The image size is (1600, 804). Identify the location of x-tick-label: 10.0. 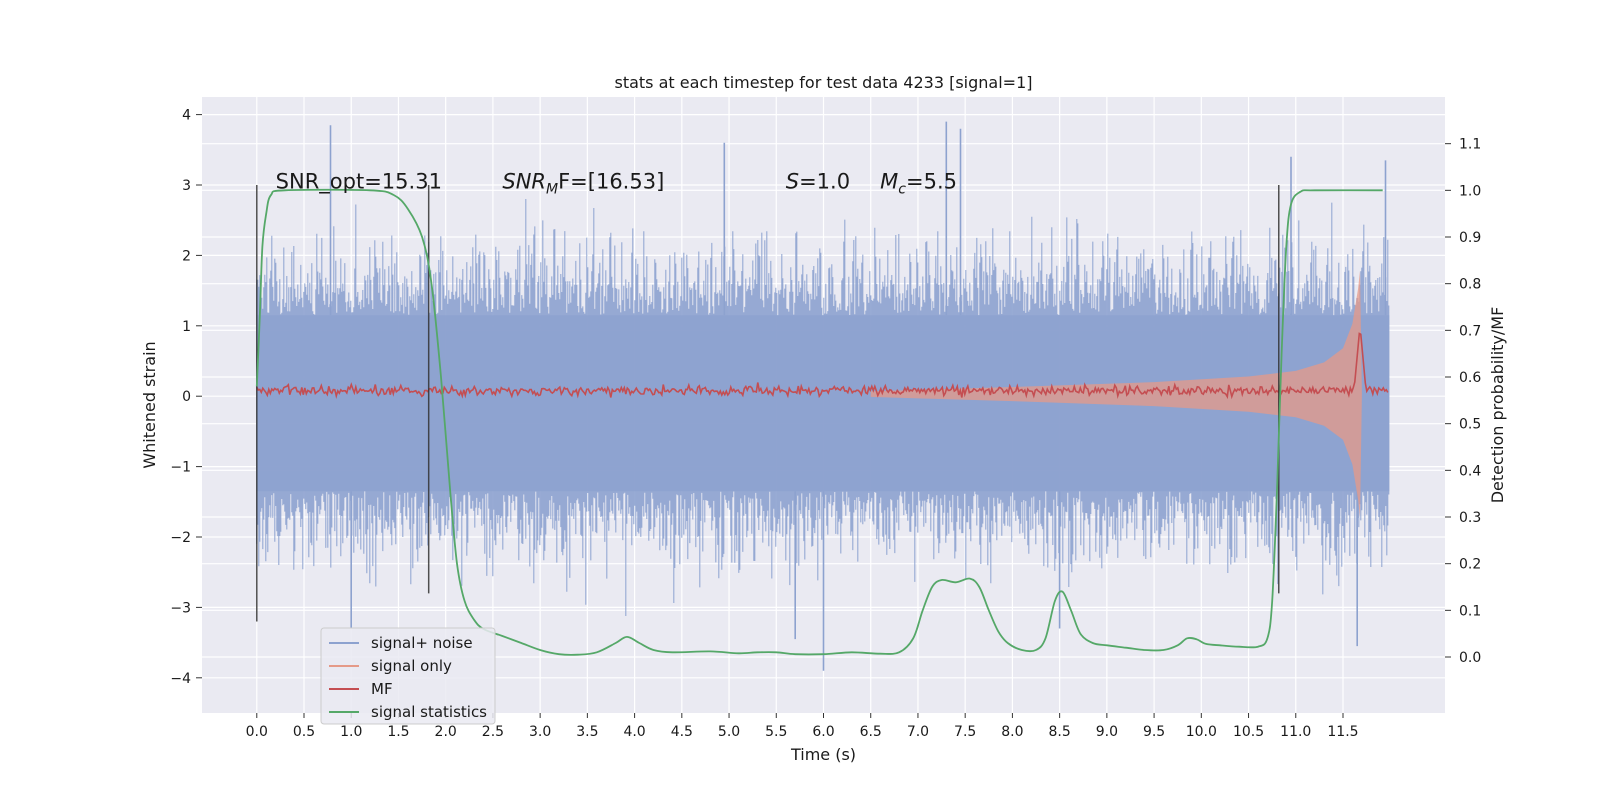
(1201, 732).